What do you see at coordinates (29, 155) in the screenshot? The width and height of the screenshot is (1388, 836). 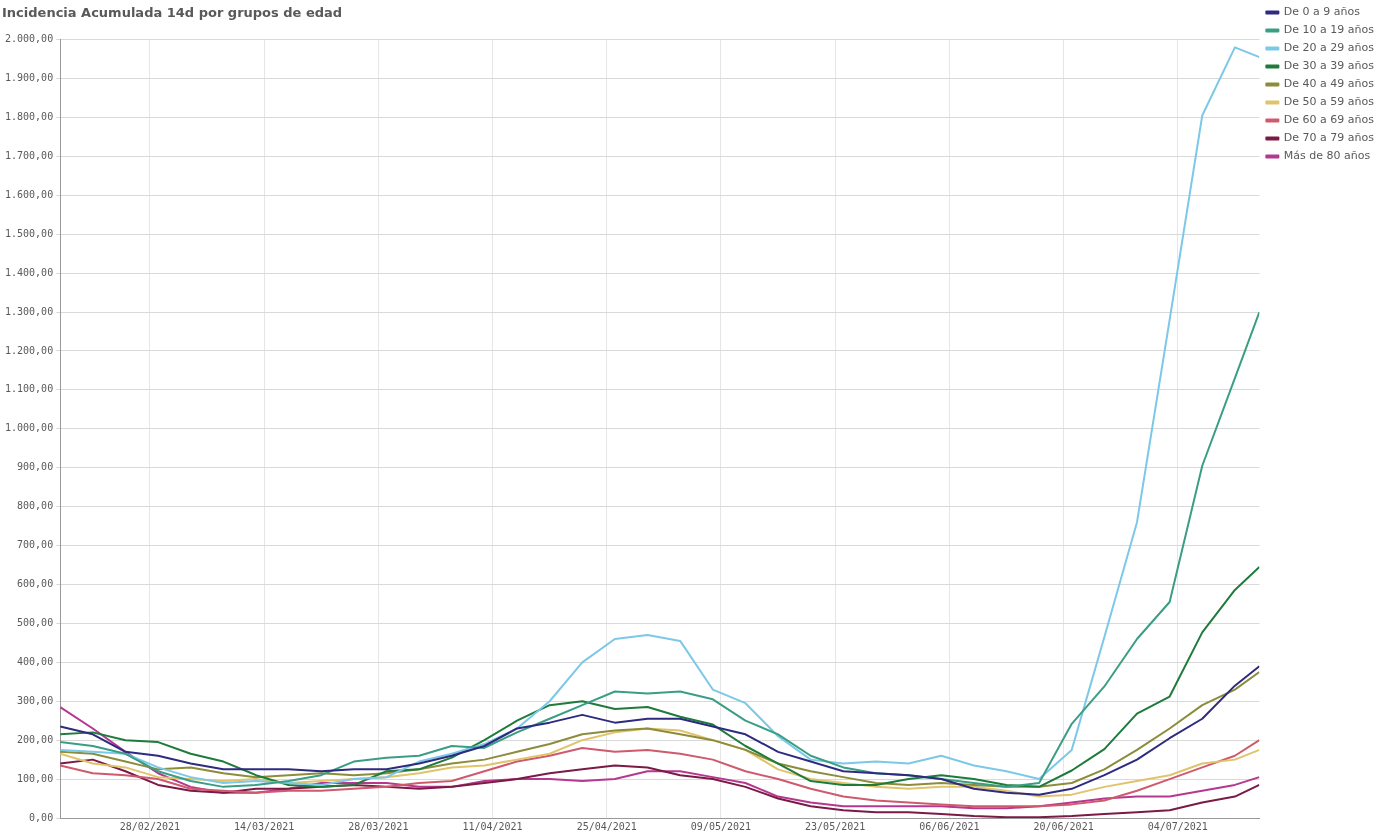 I see `y-tick-label: 1.700,00` at bounding box center [29, 155].